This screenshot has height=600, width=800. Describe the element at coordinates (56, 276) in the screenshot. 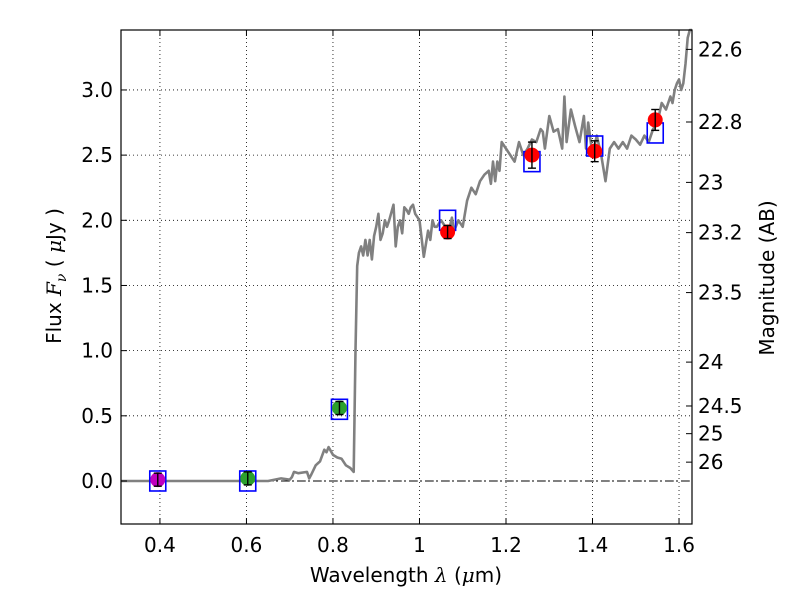

I see `y-axis-label: Flux Fν ( μJy )` at that location.